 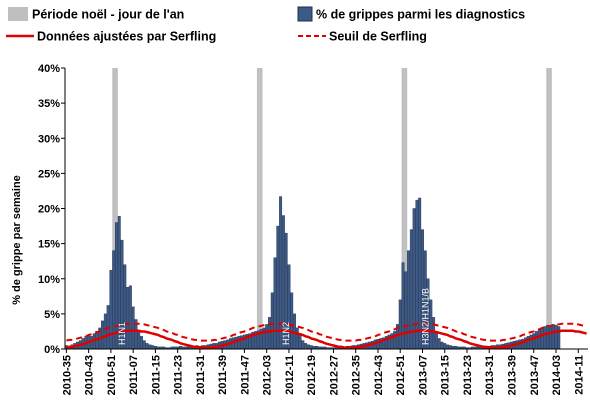 What do you see at coordinates (579, 375) in the screenshot?
I see `x-tick-label: 2014-11` at bounding box center [579, 375].